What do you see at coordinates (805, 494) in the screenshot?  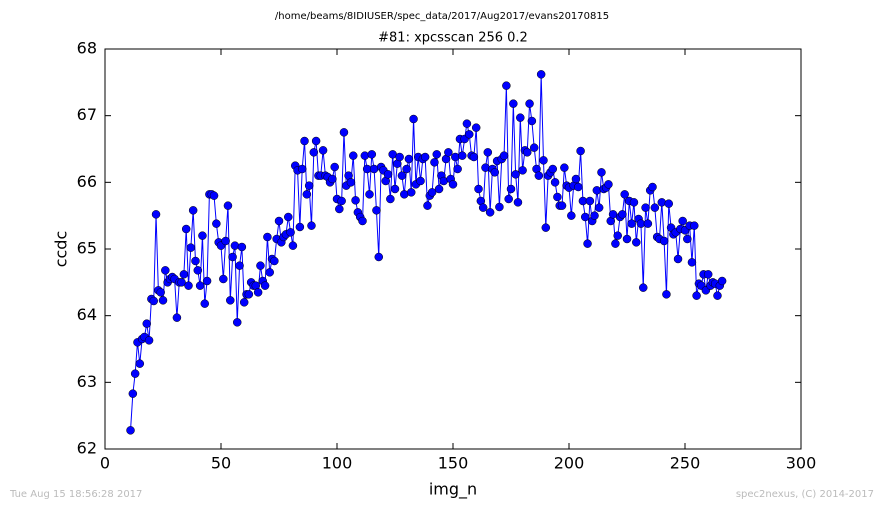 I see `footer-right: spec2nexus, (C) 2014-2017` at bounding box center [805, 494].